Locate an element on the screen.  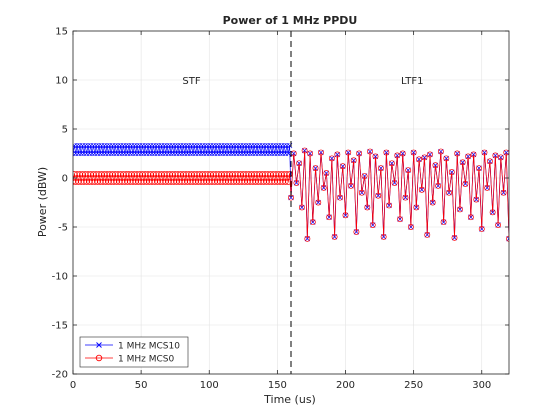
legend-label-mcs10: 1 MHz MCS10 is located at coordinates (149, 347).